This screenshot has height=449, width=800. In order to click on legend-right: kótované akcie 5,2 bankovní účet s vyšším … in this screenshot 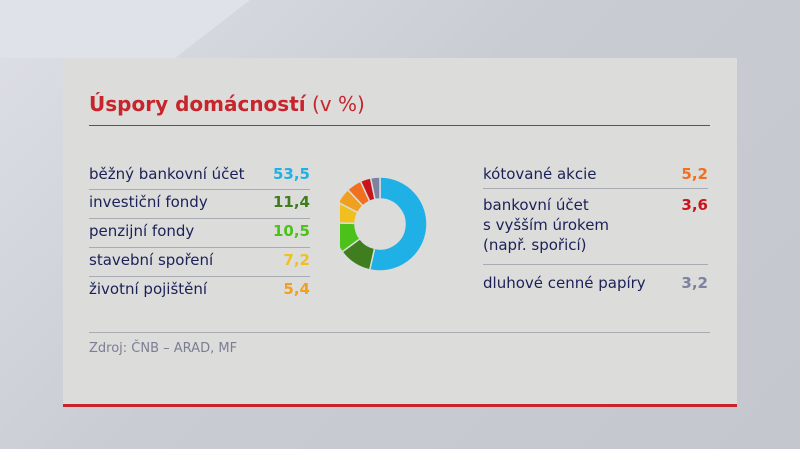, I will do `click(595, 228)`.